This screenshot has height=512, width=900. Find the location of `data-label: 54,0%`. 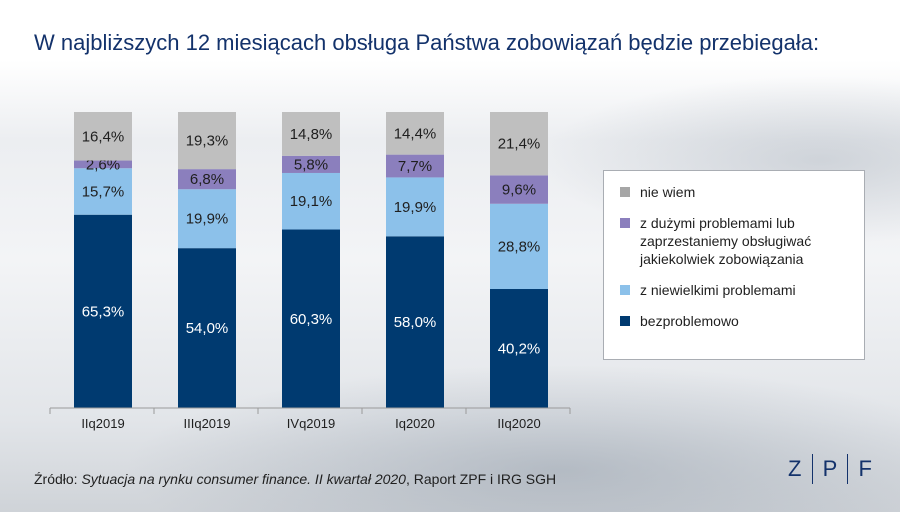

data-label: 54,0% is located at coordinates (207, 328).